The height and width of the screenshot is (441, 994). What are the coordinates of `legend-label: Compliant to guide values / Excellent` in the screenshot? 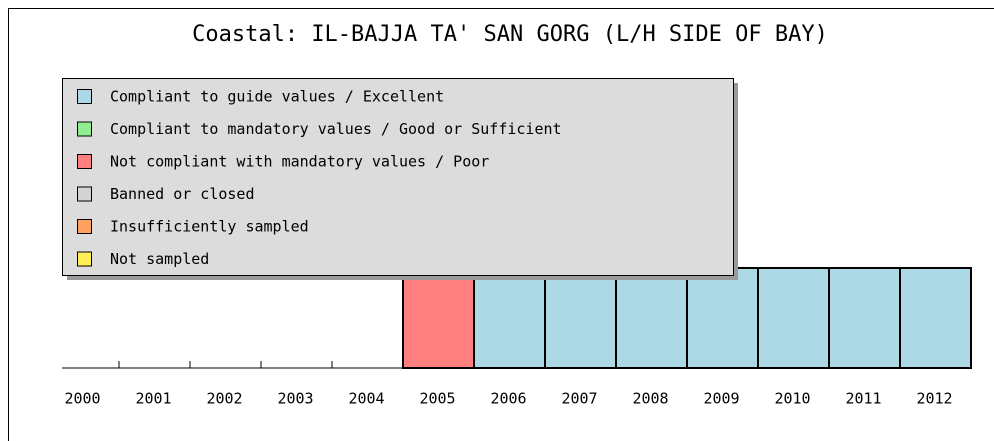 It's located at (277, 97).